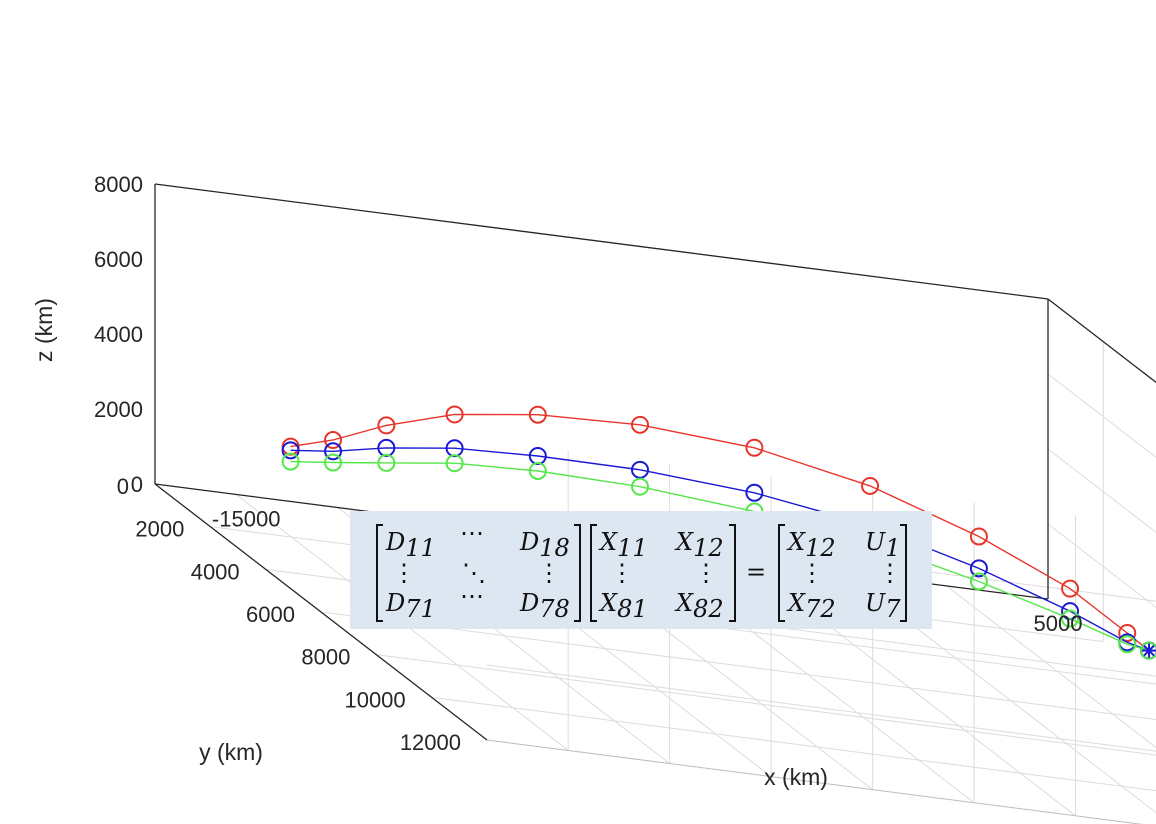 The image size is (1156, 824). What do you see at coordinates (404, 573) in the screenshot?
I see `d-vdots-left: ⋮` at bounding box center [404, 573].